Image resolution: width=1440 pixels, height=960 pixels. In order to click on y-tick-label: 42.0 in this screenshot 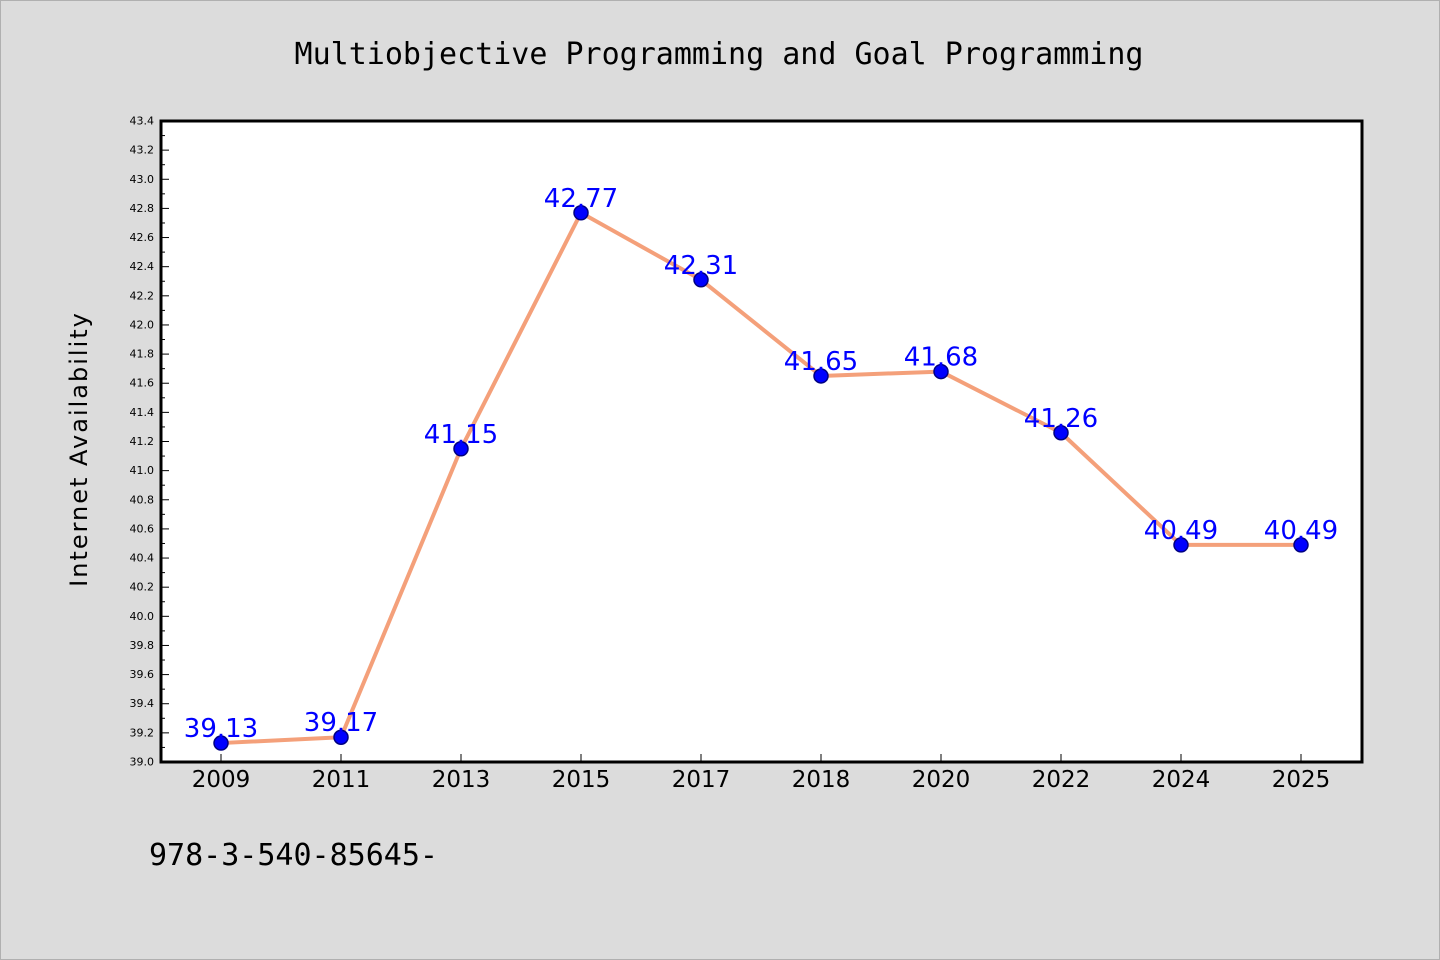, I will do `click(142, 324)`.